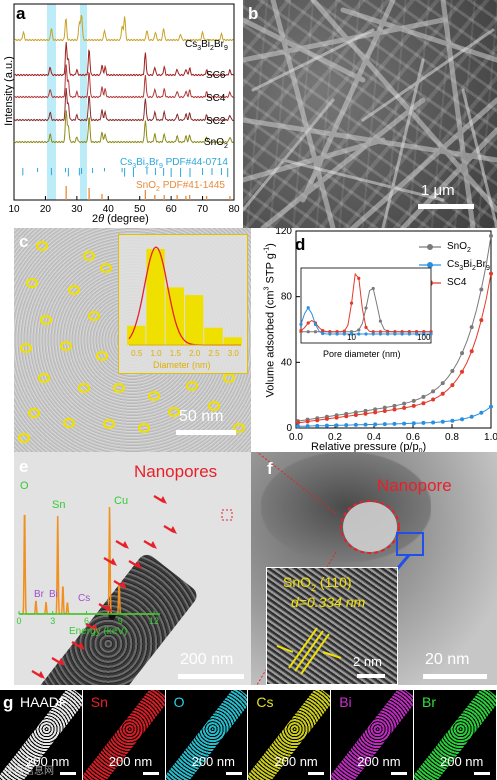  Describe the element at coordinates (24, 486) in the screenshot. I see `edx-label-o: O` at that location.